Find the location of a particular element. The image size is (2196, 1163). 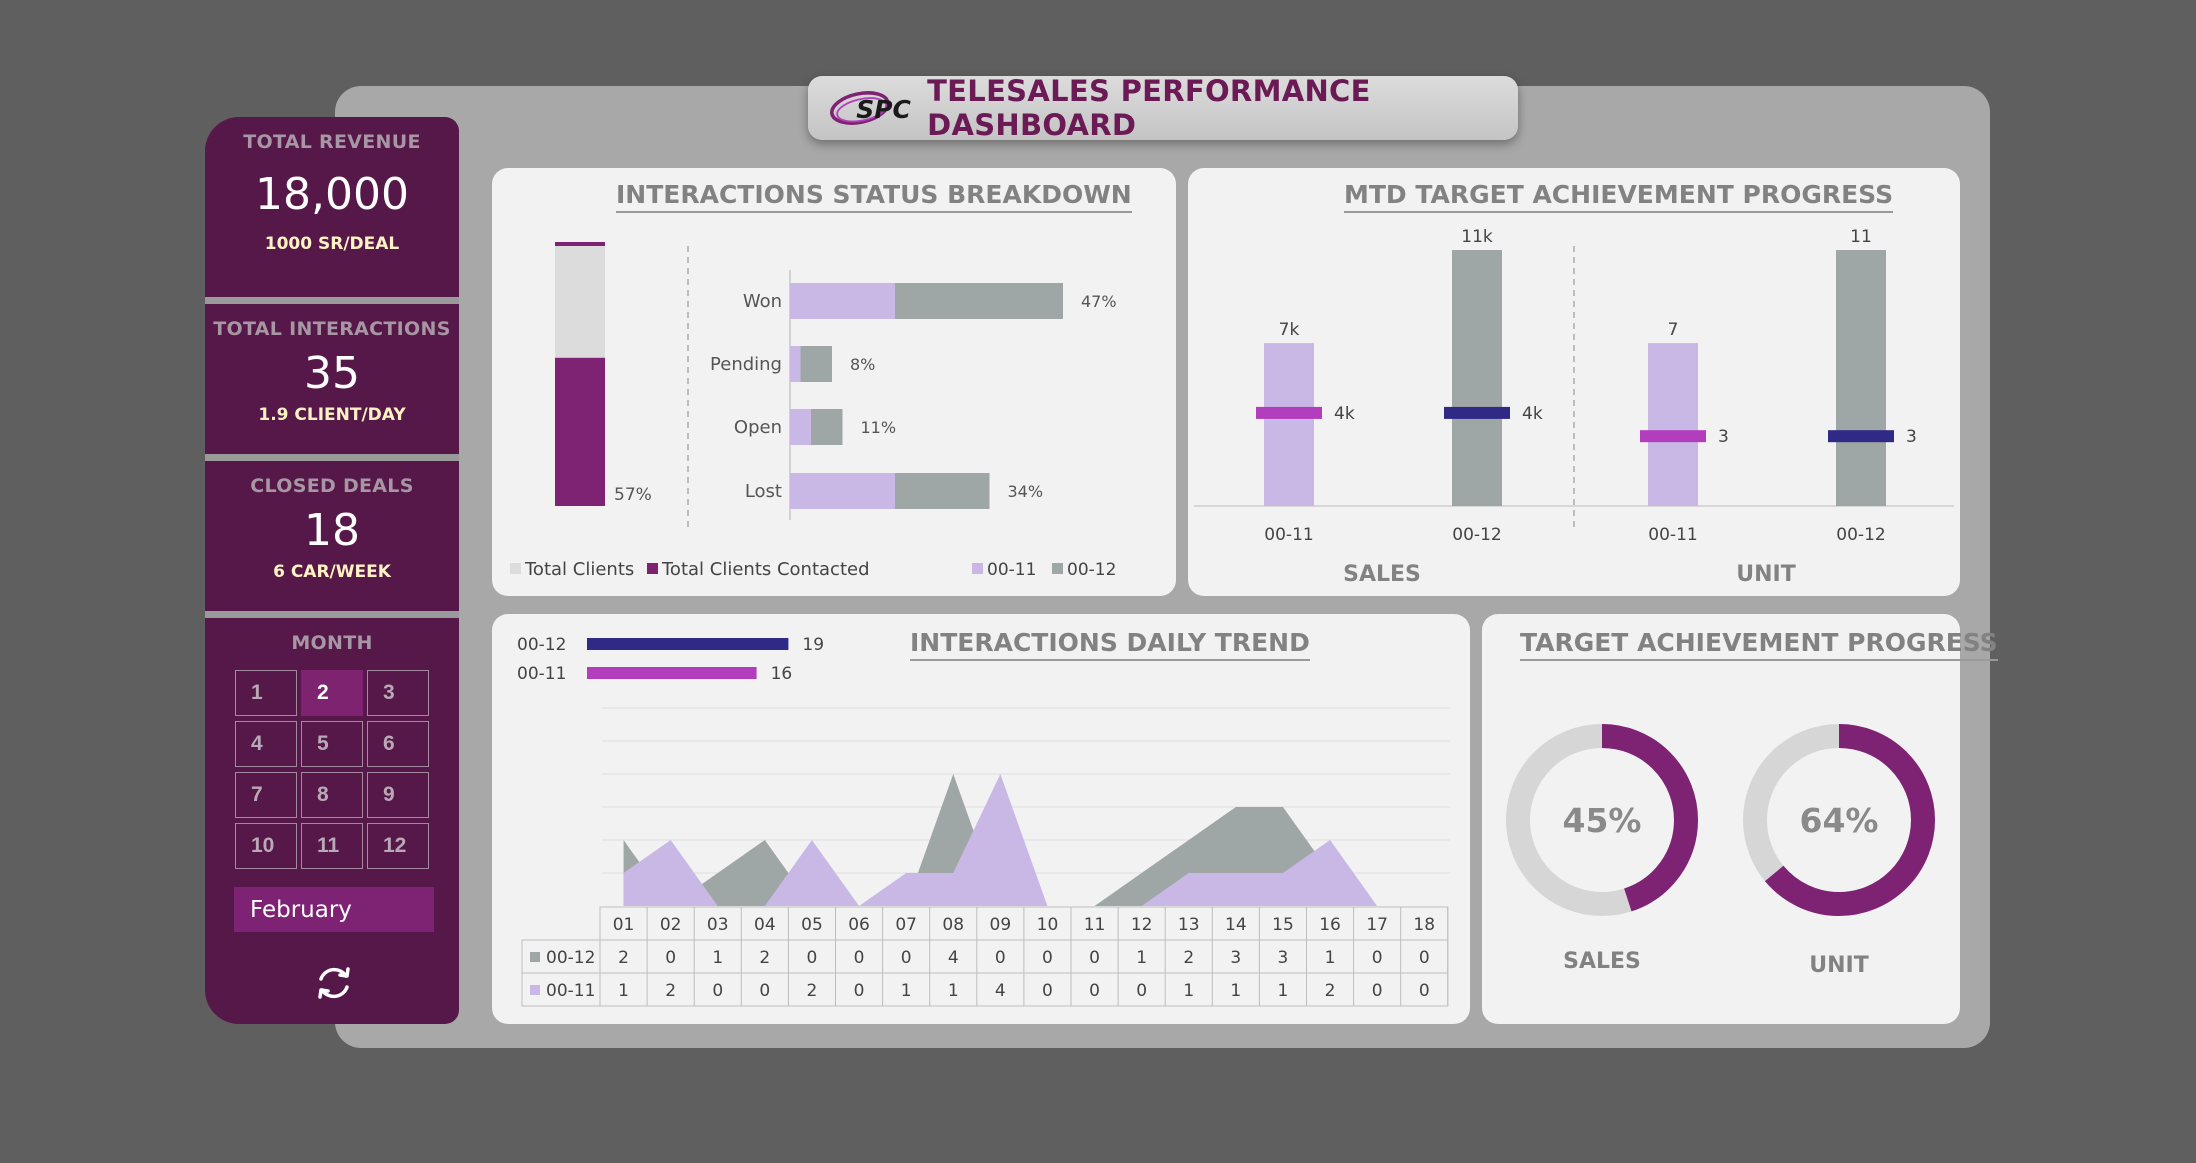

month-button-4: 4 is located at coordinates (266, 744).